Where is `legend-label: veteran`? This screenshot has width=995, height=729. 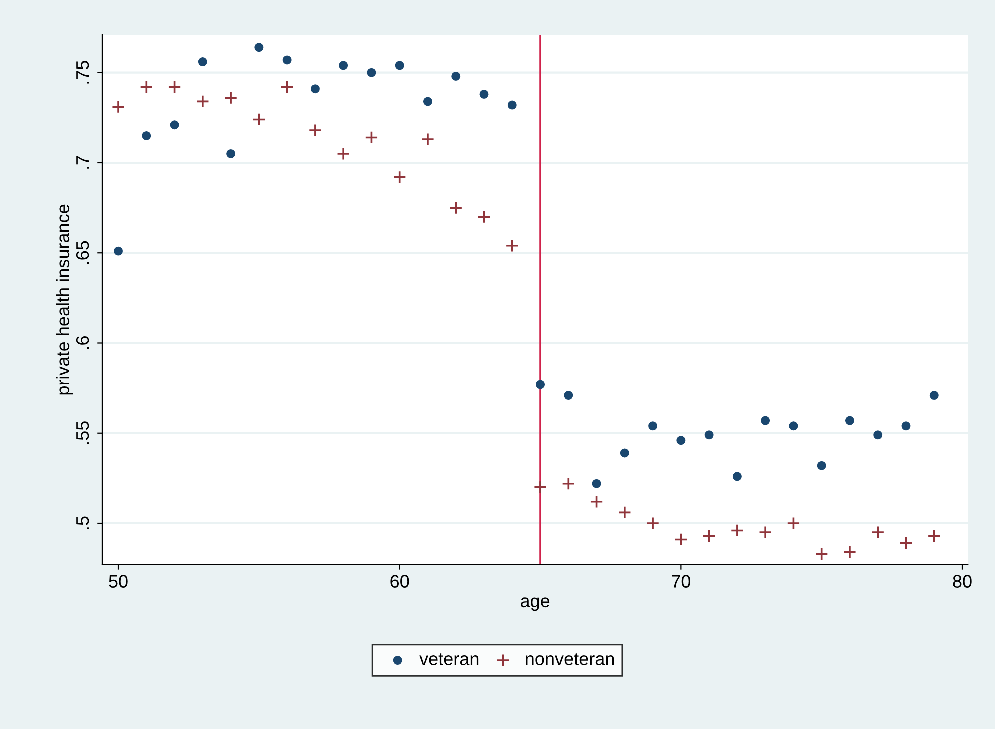
legend-label: veteran is located at coordinates (449, 660).